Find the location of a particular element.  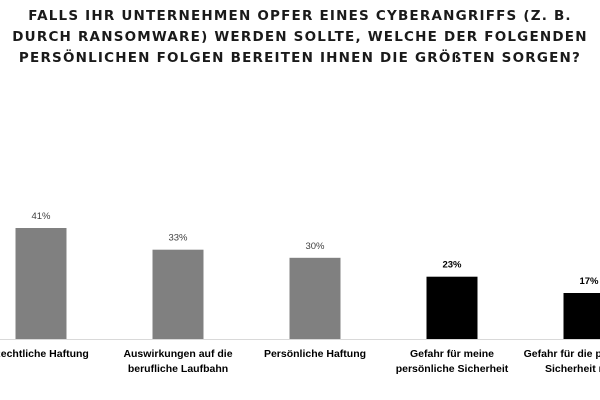

category-label-2-line-1: Auswirkungen auf die is located at coordinates (177, 354).